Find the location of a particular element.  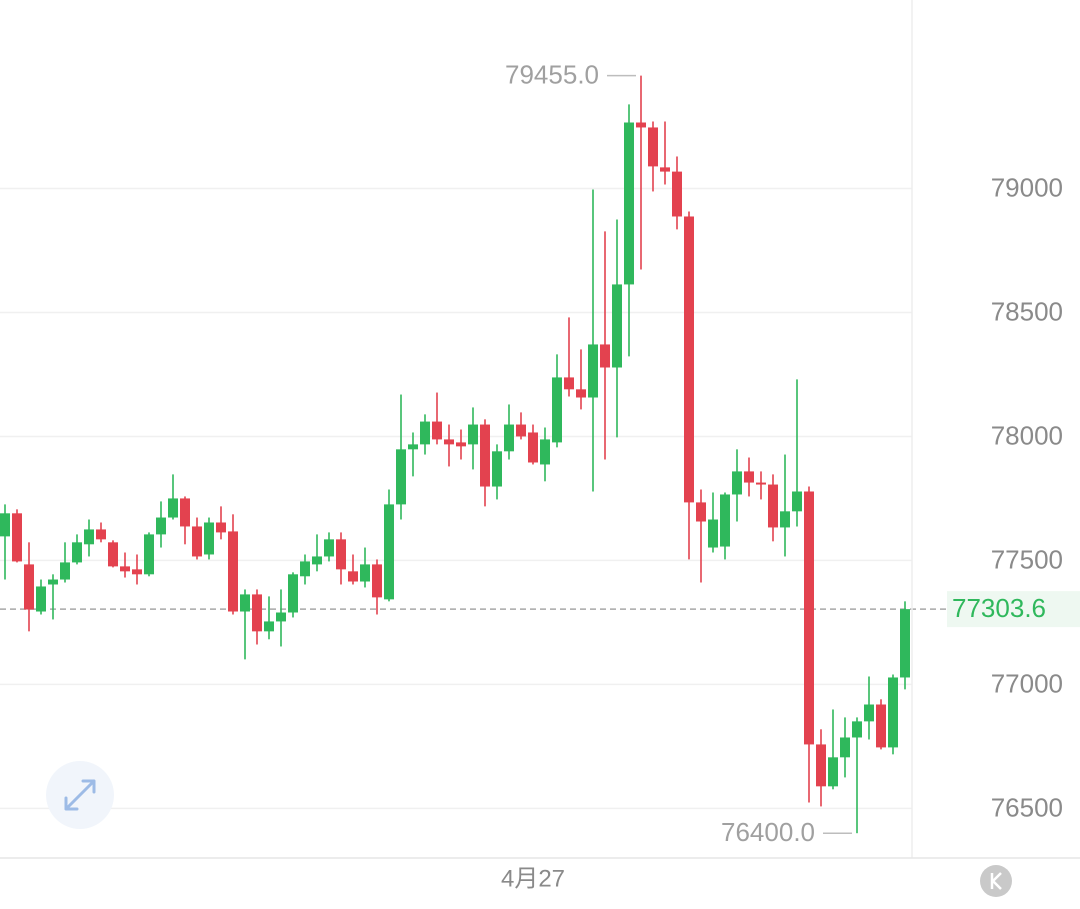

k-button is located at coordinates (996, 881).